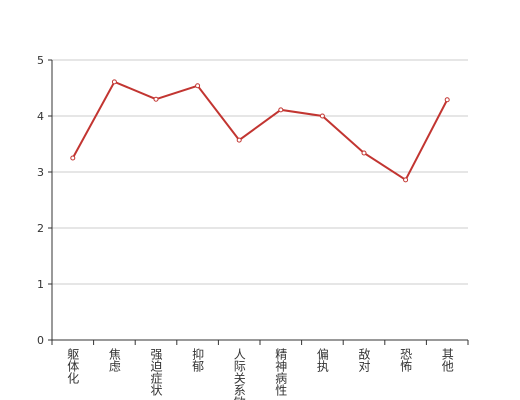 The image size is (520, 400). Describe the element at coordinates (40, 284) in the screenshot. I see `y-tick-label: 1` at that location.